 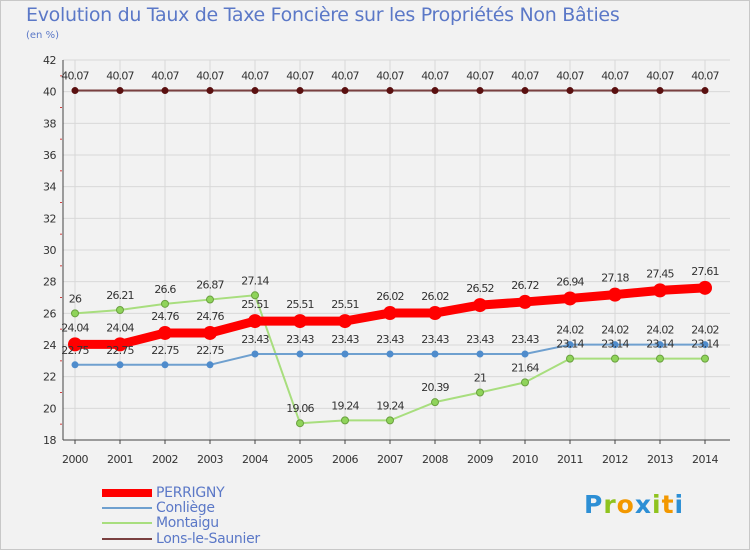 I want to click on logo-letter: P, so click(x=594, y=504).